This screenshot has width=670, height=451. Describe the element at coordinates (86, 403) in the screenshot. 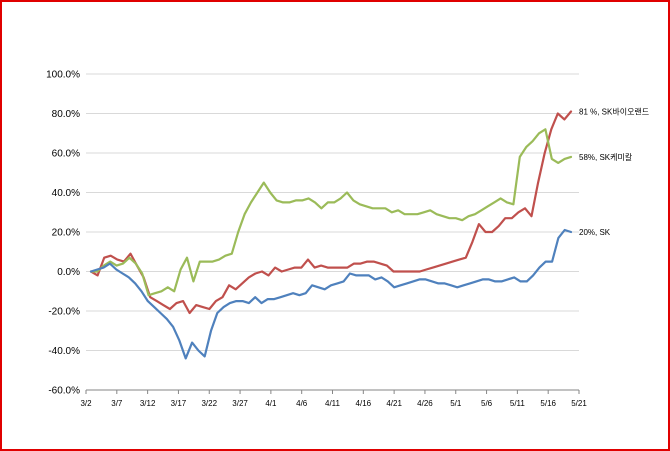

I see `x-tick-label: 3/2` at that location.